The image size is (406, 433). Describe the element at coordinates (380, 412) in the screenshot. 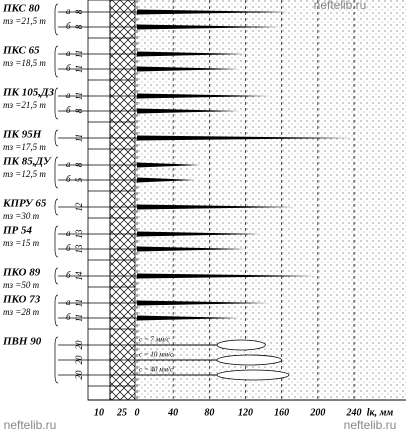

I see `x-label: lк, мм` at that location.